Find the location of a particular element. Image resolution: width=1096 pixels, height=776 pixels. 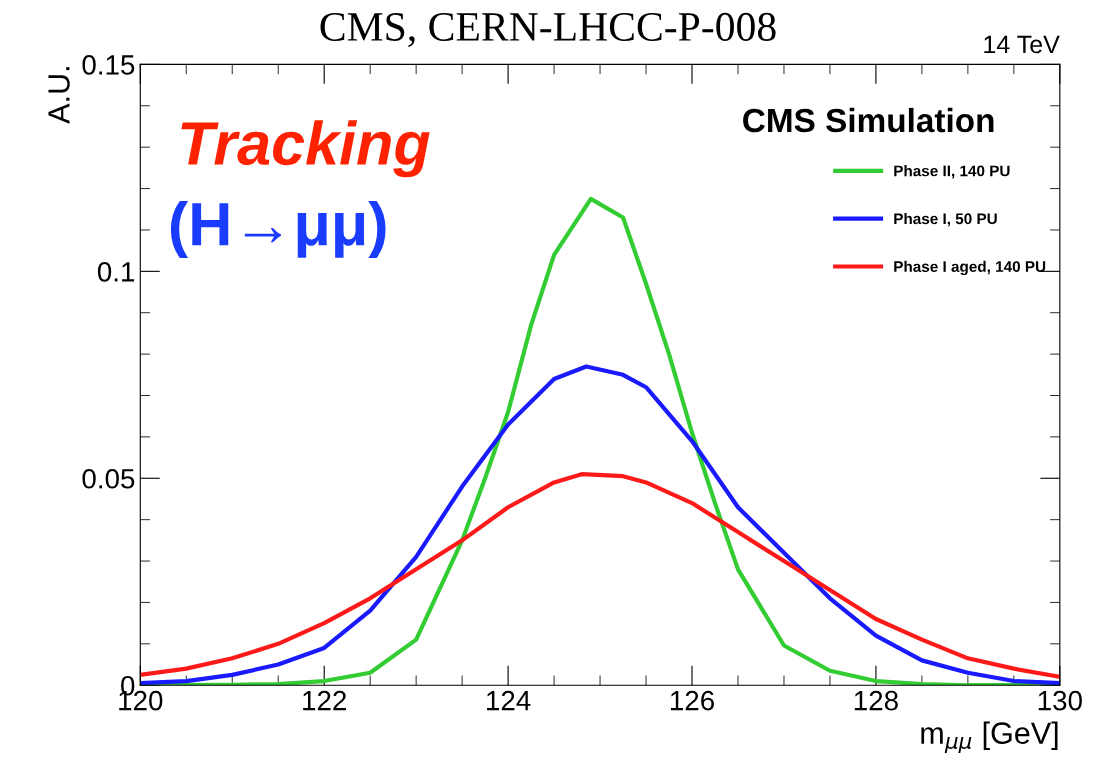

legend-label: Phase I aged, 140 PU is located at coordinates (970, 268).